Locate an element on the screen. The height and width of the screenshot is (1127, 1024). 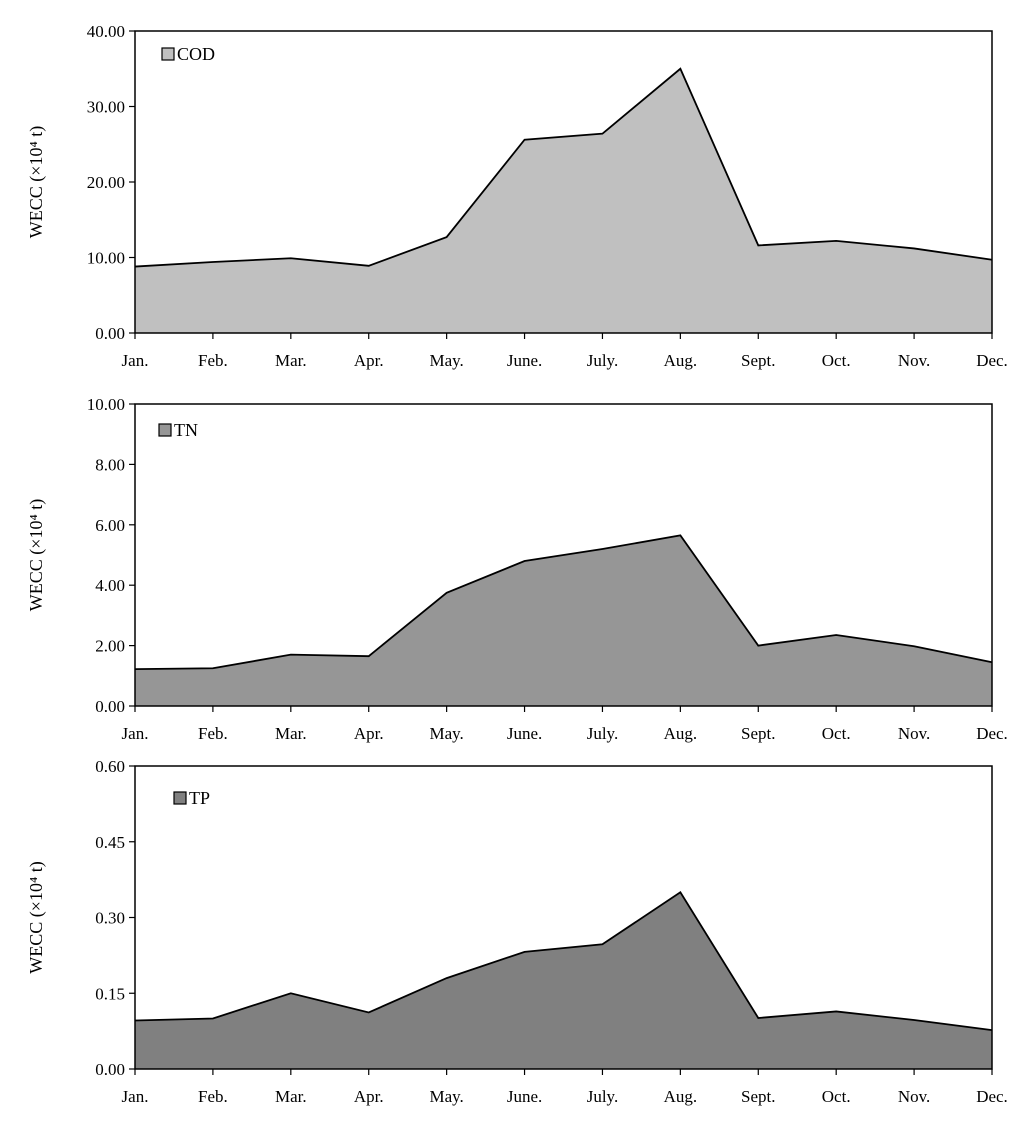
y-tick-label: 0.45 is located at coordinates (110, 842).